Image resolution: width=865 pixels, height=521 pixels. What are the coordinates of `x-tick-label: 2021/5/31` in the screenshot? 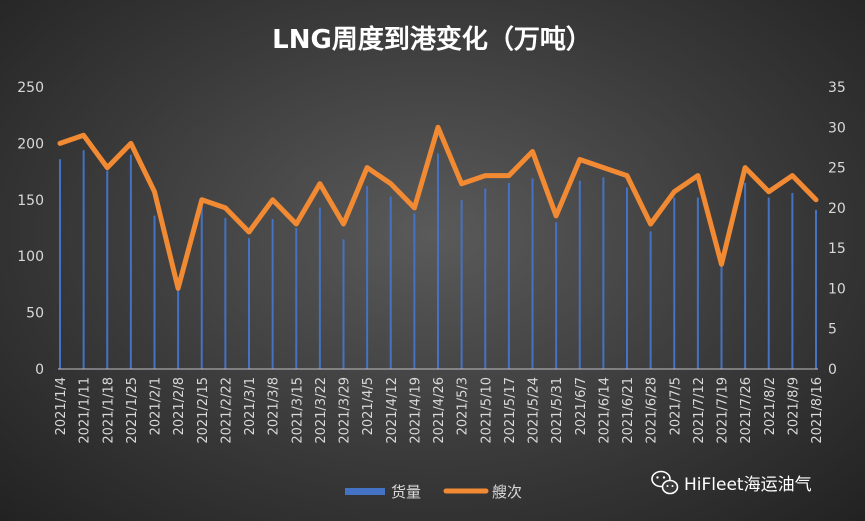 It's located at (557, 410).